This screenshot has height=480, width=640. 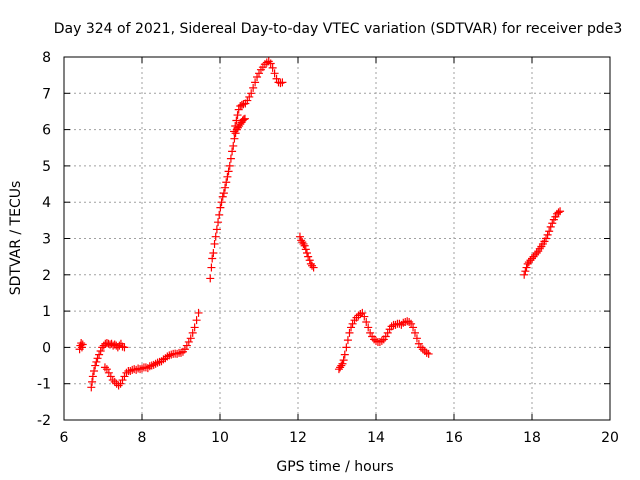 What do you see at coordinates (610, 438) in the screenshot?
I see `x-tick-label: 20` at bounding box center [610, 438].